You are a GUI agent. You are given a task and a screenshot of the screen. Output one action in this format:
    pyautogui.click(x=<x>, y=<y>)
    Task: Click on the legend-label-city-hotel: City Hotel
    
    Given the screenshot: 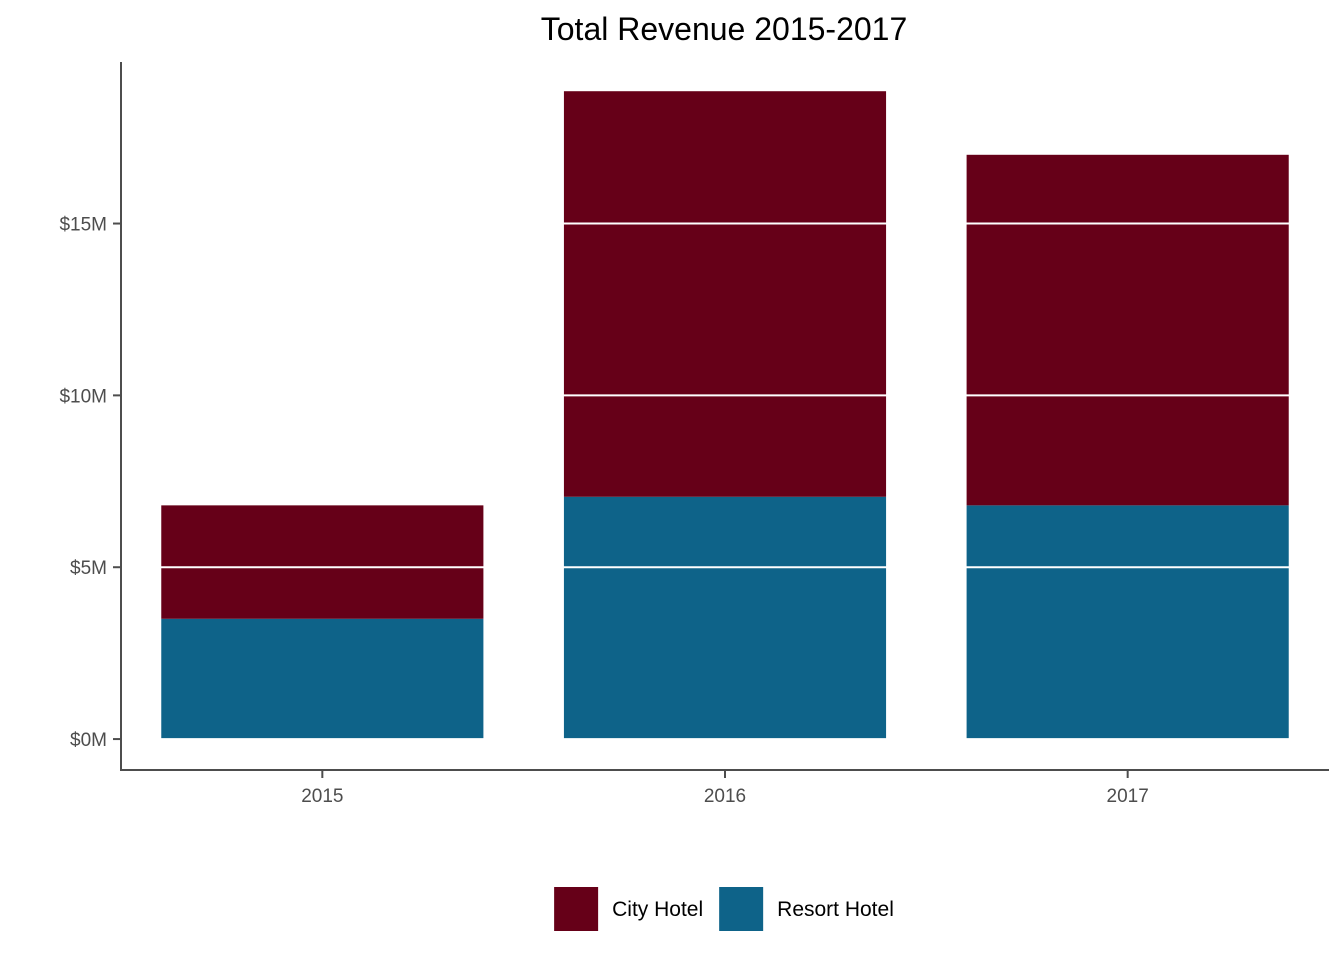 What is the action you would take?
    pyautogui.click(x=657, y=909)
    